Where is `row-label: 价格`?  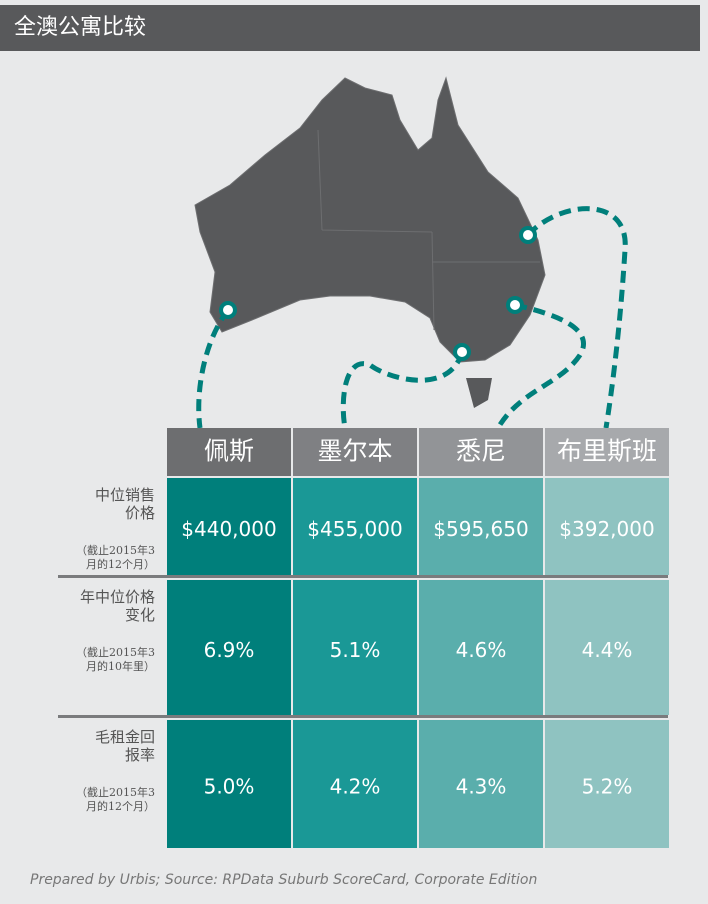 row-label: 价格 is located at coordinates (140, 513).